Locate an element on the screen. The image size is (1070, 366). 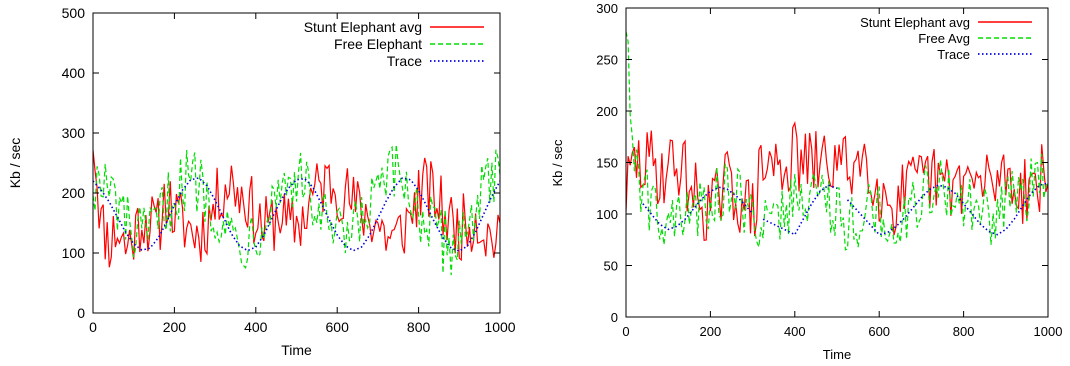
y-tick-label: 150 is located at coordinates (607, 163).